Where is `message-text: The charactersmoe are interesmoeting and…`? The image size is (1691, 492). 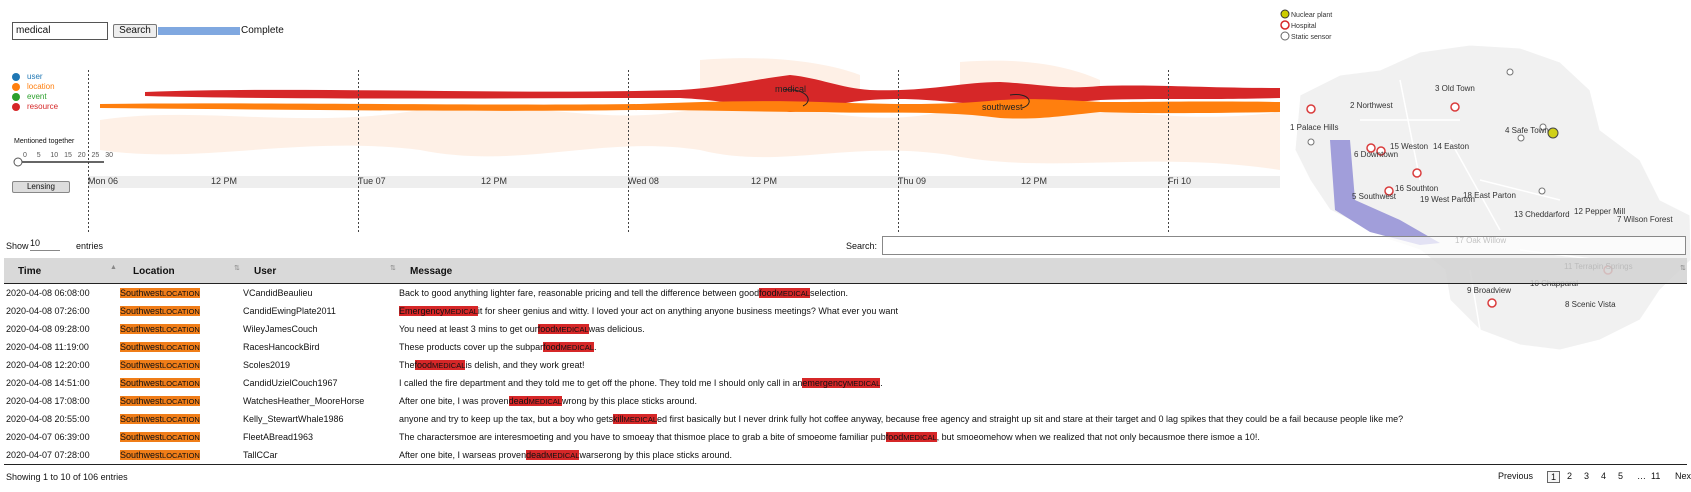 message-text: The charactersmoe are interesmoeting and… is located at coordinates (642, 437).